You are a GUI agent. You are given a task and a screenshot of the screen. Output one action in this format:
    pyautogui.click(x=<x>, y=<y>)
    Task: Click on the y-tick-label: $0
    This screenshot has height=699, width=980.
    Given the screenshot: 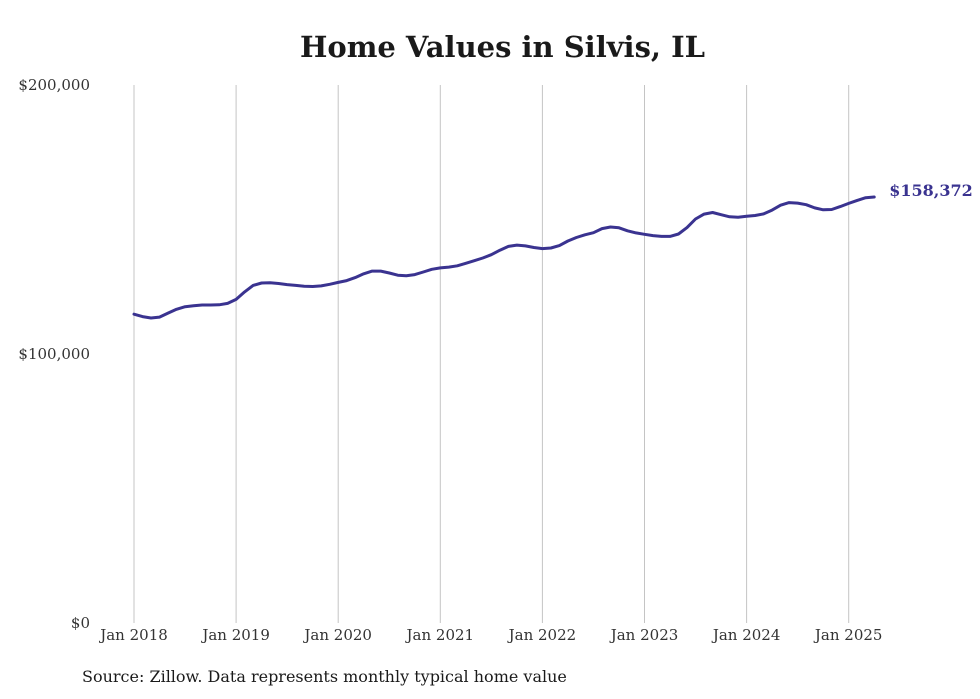 What is the action you would take?
    pyautogui.click(x=80, y=623)
    